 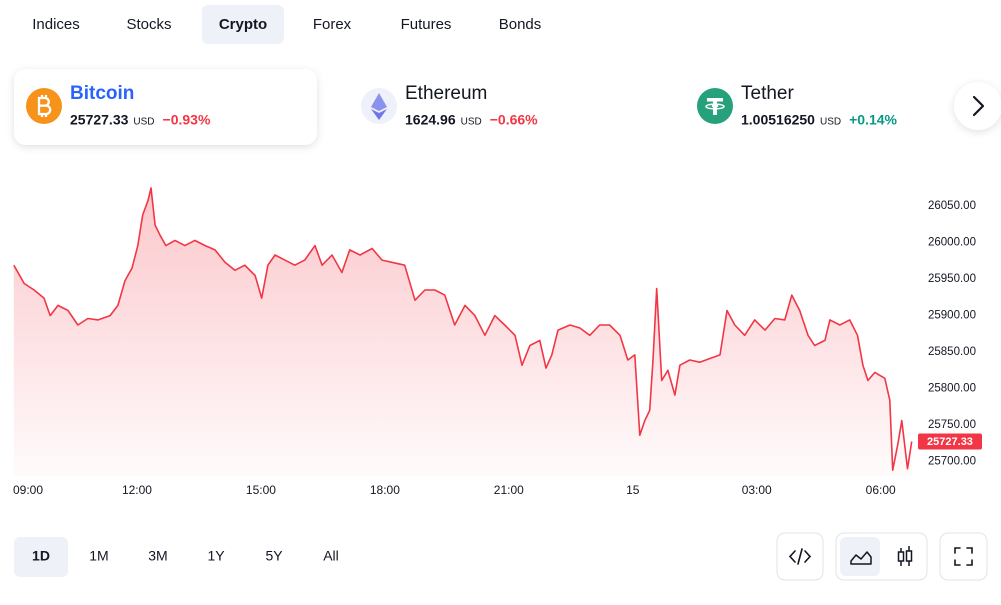 I want to click on asset-name: Bitcoin, so click(x=102, y=93).